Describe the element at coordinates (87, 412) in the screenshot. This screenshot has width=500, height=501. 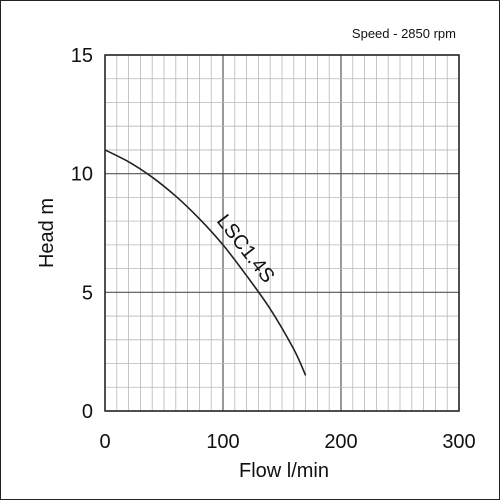
I see `y-tick-label: 0` at that location.